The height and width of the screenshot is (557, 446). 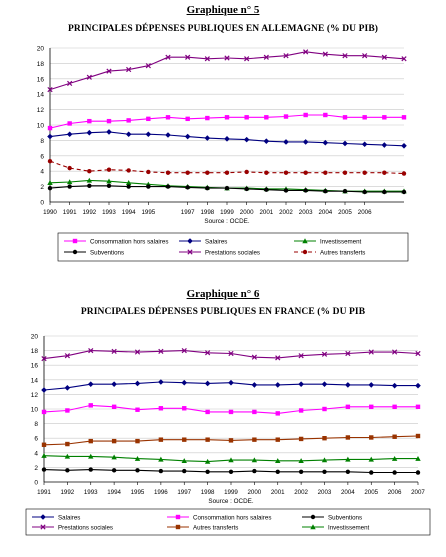 I want to click on y-tick-label: 0, so click(x=36, y=483).